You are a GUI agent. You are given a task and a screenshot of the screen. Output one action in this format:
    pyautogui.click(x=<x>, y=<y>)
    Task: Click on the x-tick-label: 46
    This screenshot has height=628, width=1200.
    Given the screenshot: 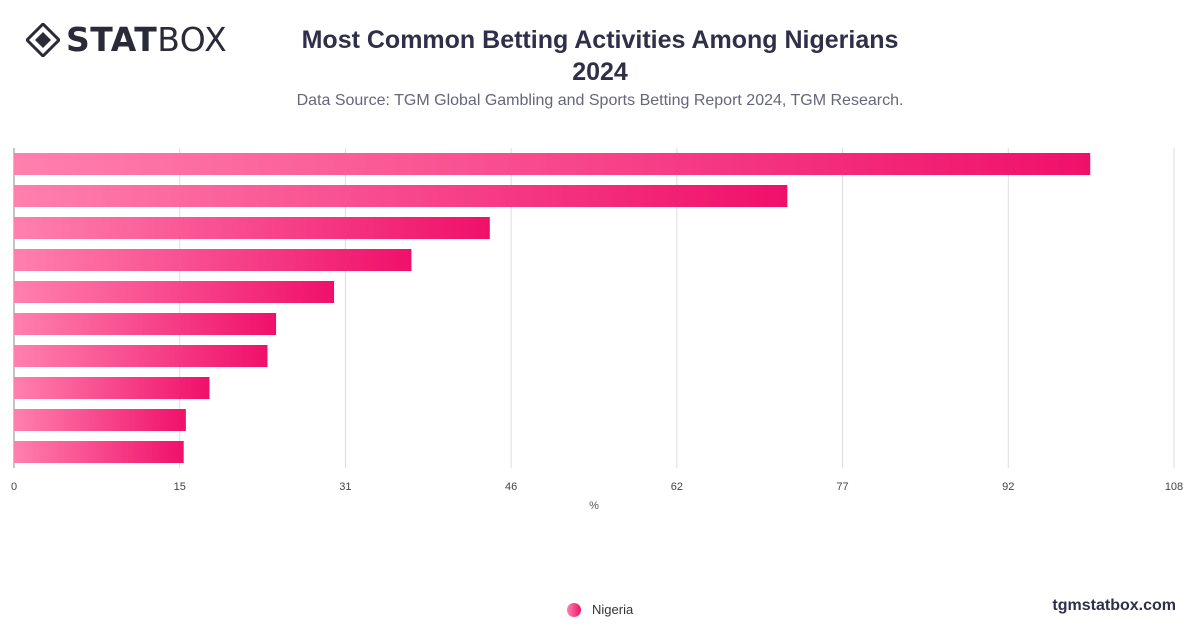 What is the action you would take?
    pyautogui.click(x=511, y=487)
    